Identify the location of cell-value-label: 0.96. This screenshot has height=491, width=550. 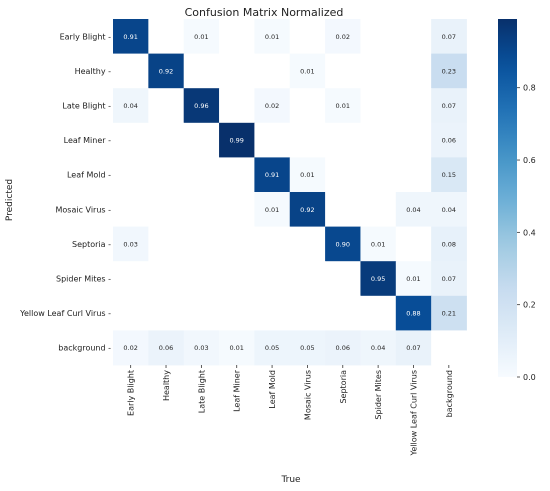
(201, 106).